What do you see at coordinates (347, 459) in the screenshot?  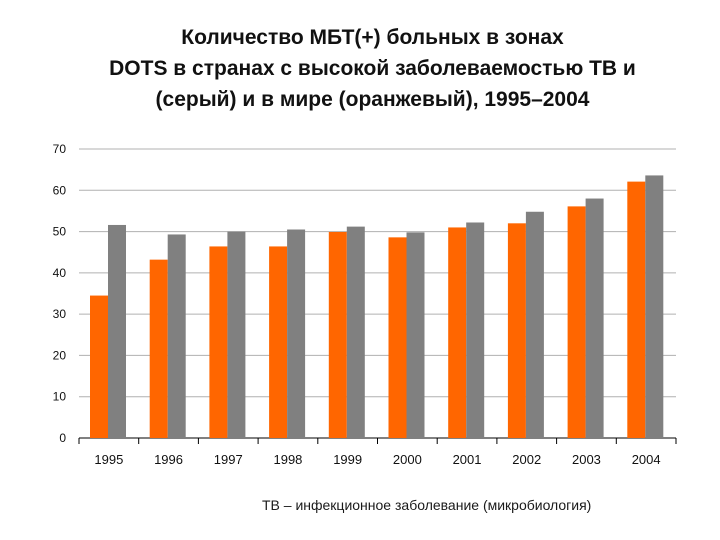 I see `x-tick-label: 1999` at bounding box center [347, 459].